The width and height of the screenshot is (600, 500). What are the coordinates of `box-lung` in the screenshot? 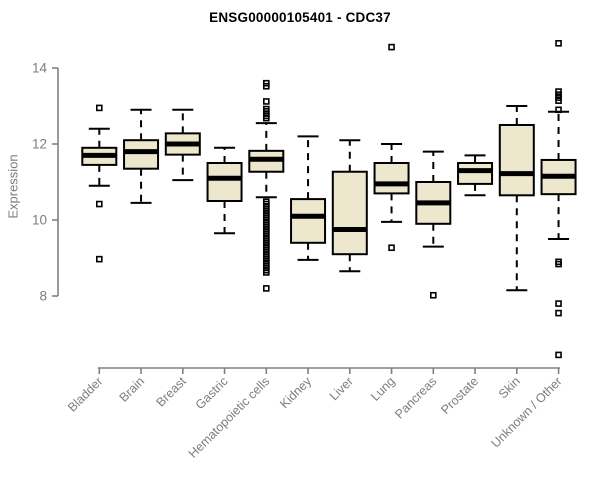 It's located at (391, 178).